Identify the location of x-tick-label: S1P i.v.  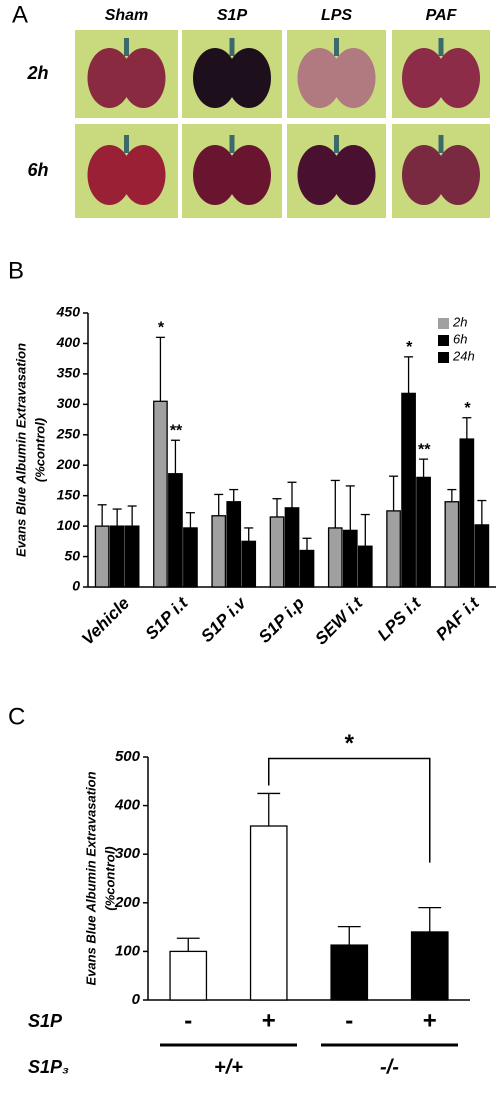
(224, 619).